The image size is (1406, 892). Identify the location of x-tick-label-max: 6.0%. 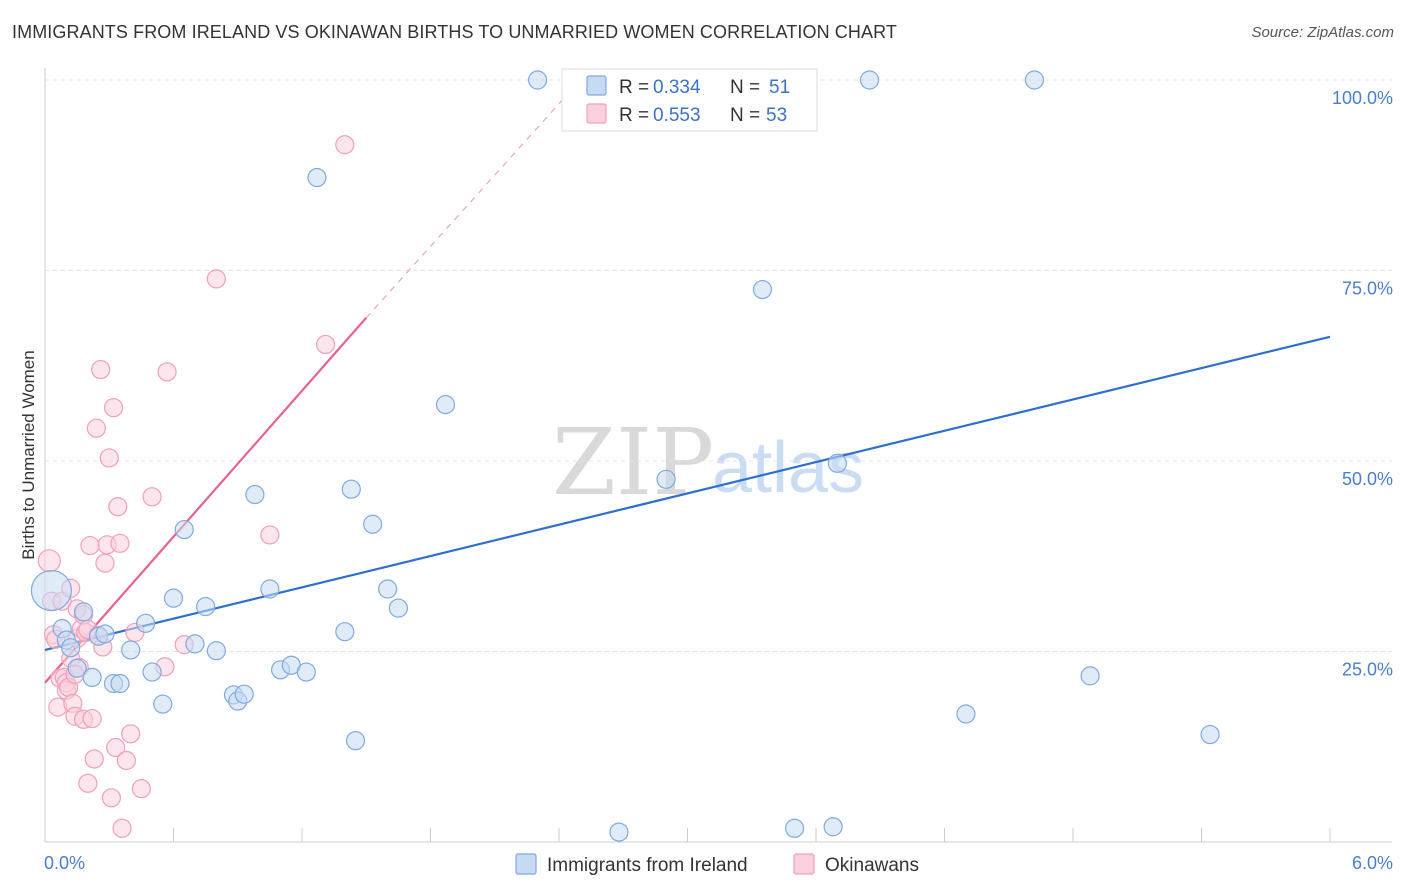
(1372, 863).